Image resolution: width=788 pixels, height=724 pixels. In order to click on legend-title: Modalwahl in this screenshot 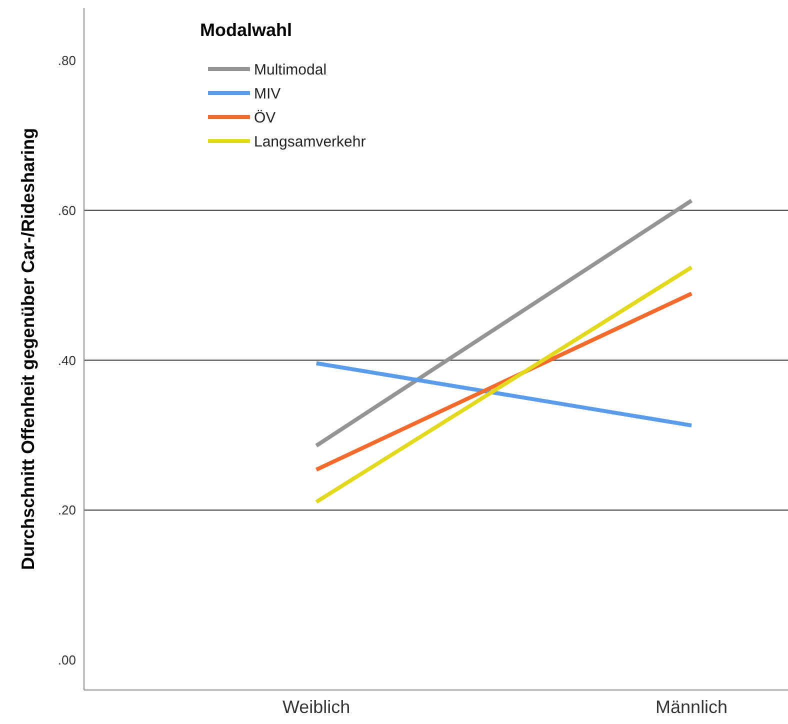, I will do `click(246, 30)`.